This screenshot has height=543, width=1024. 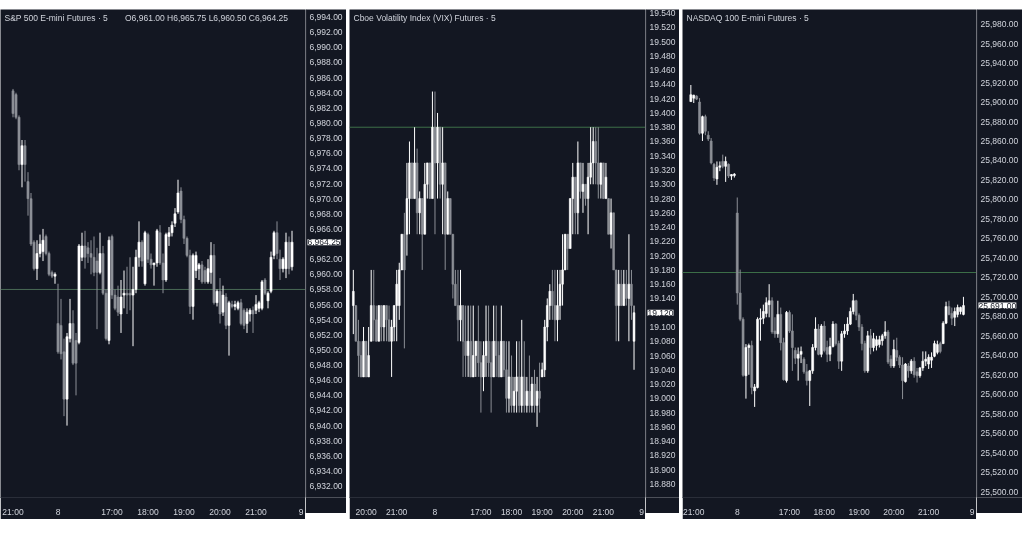 I want to click on y-tick-label: 25,820.00, so click(x=999, y=179).